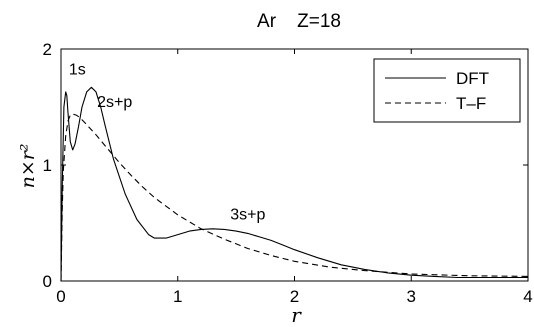 The height and width of the screenshot is (327, 534). I want to click on y-axis-label: n×r², so click(28, 166).